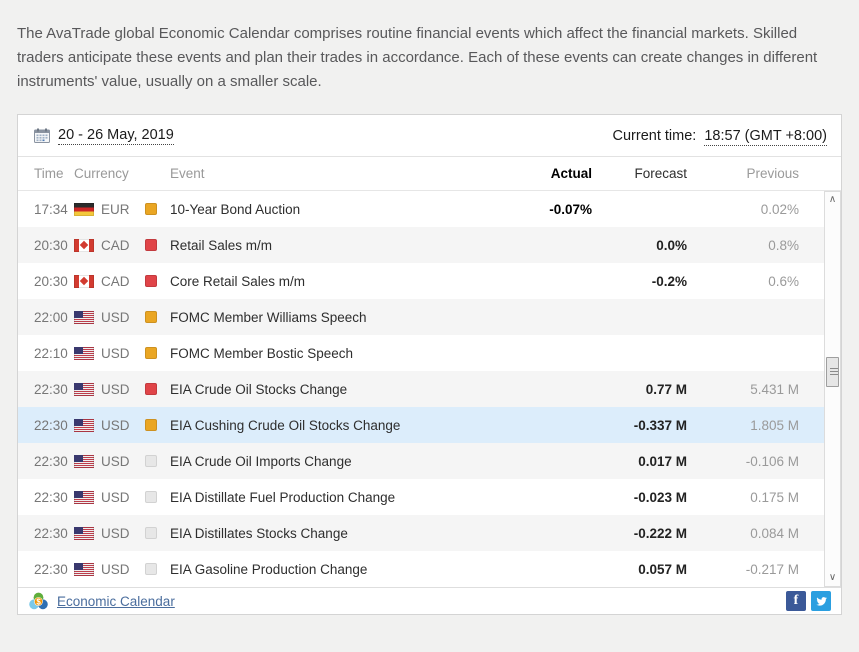 The height and width of the screenshot is (652, 859). I want to click on scroll-down-button: ∨, so click(832, 578).